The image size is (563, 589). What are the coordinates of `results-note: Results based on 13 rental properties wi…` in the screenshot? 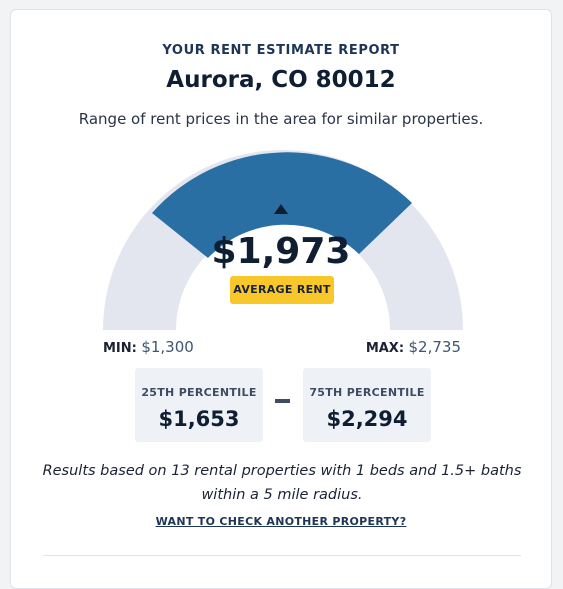 It's located at (282, 483).